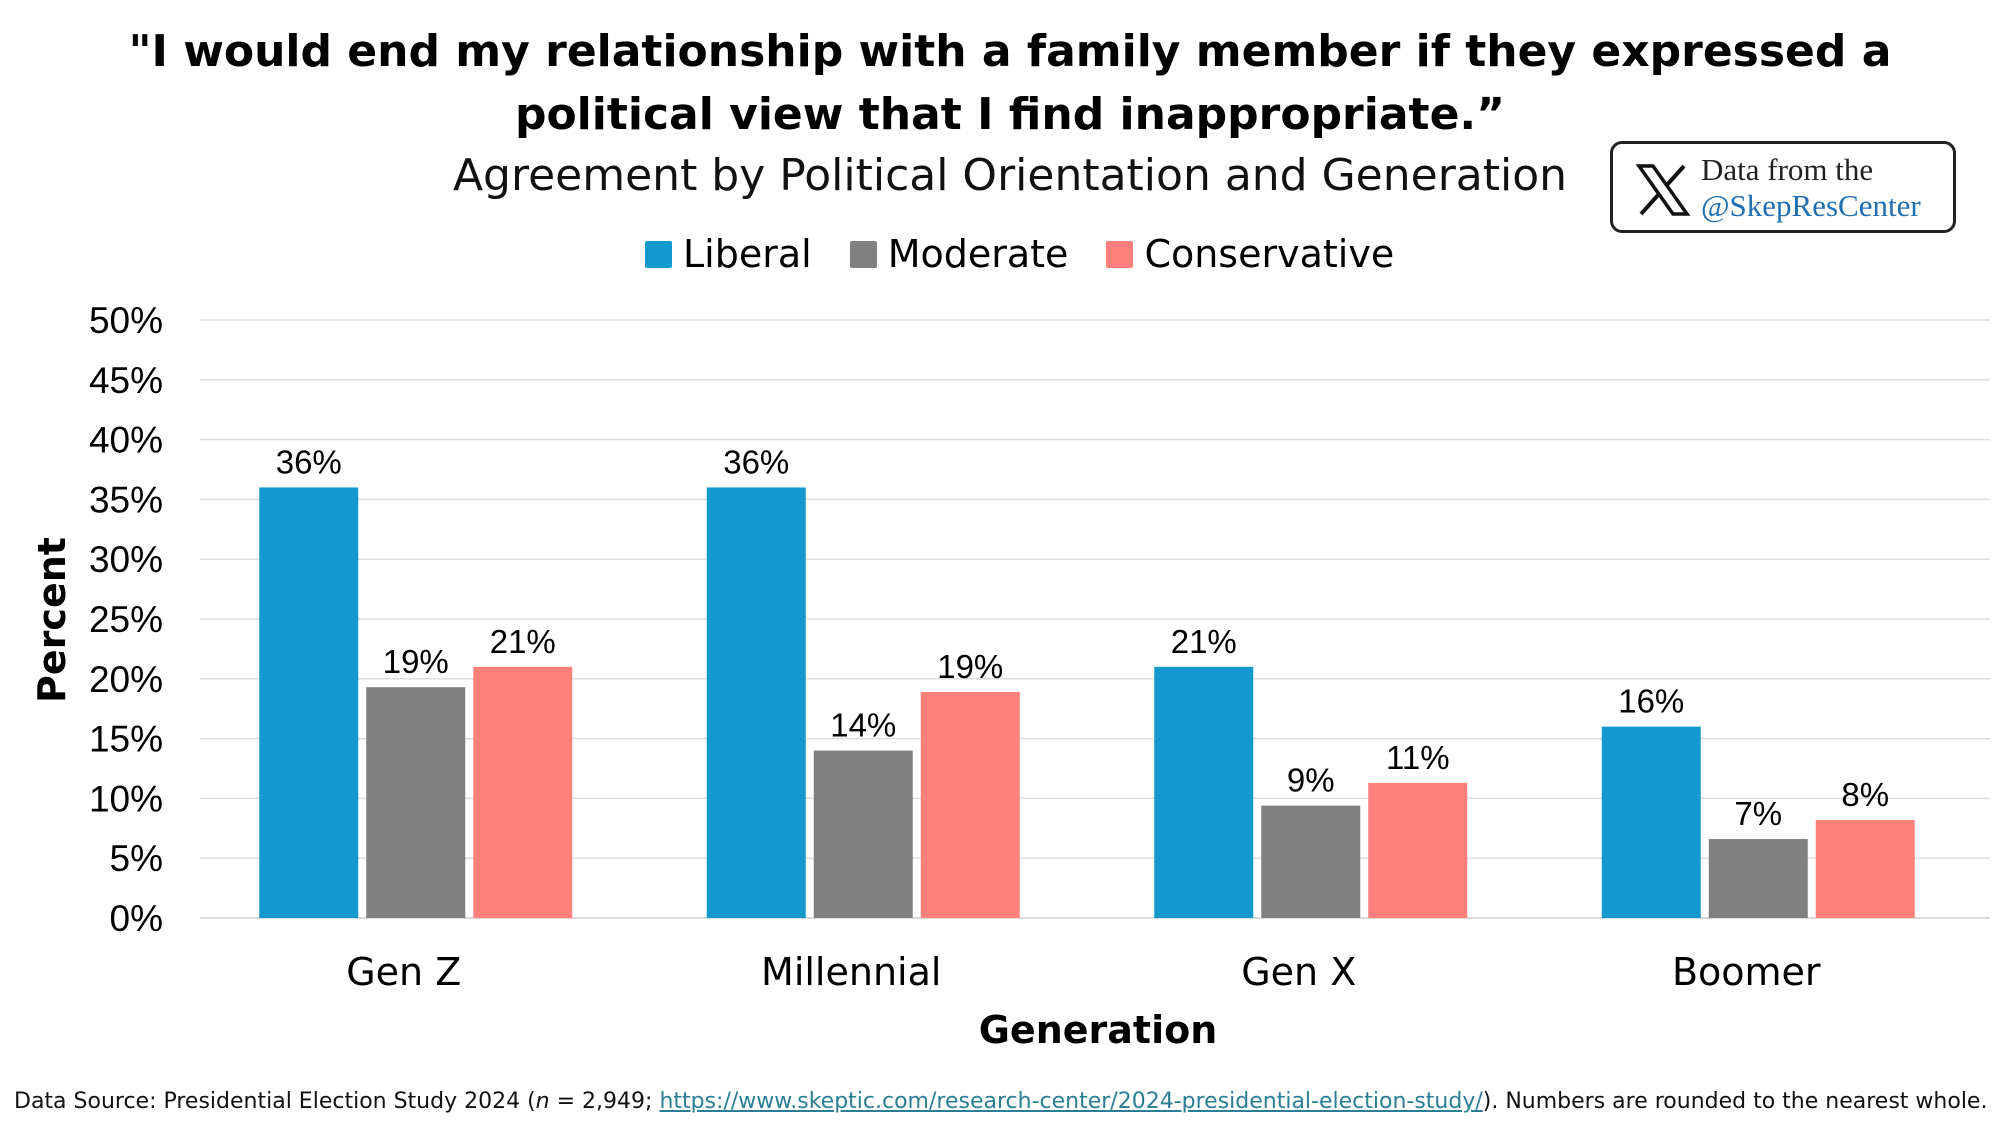  I want to click on legend-swatch-liberal, so click(658, 254).